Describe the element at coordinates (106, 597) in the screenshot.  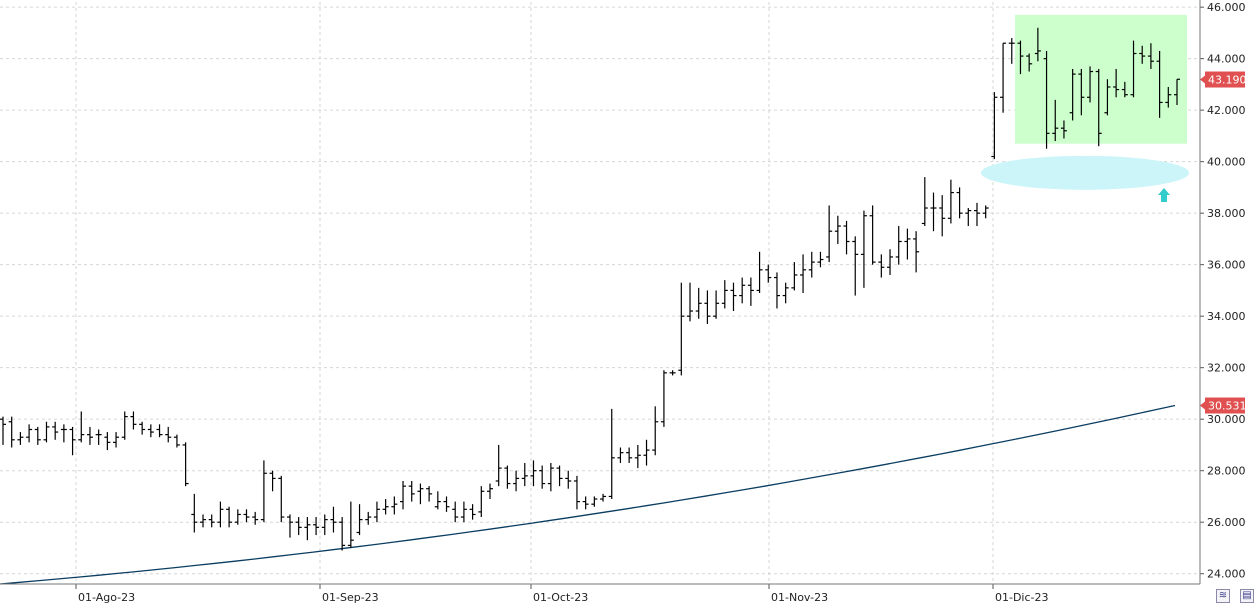
I see `x-tick-label: 01-Ago-23` at that location.